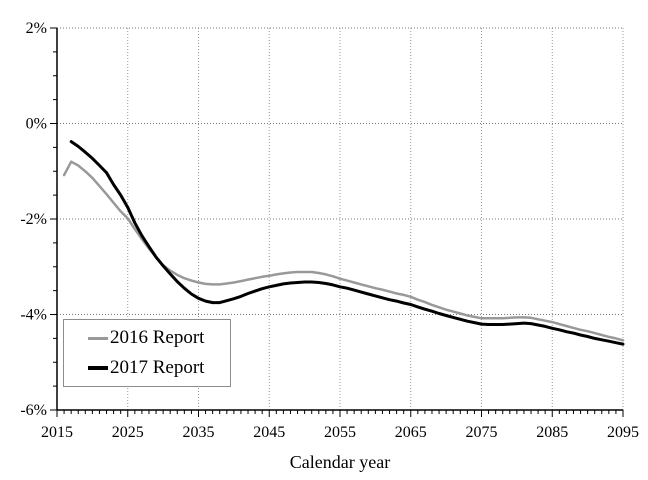 The height and width of the screenshot is (480, 648). Describe the element at coordinates (36, 124) in the screenshot. I see `y-tick-label: 0%` at that location.